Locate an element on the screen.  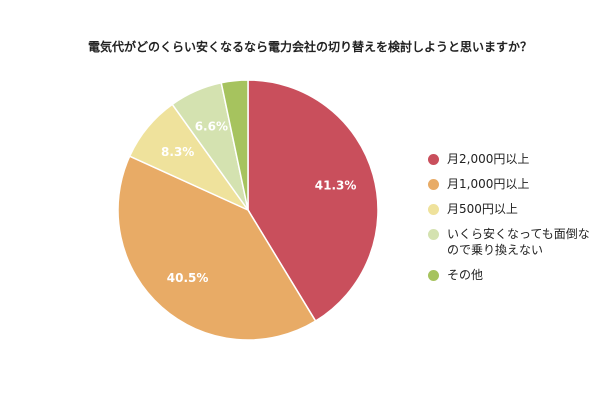
slice-value-label-4: 6.6% is located at coordinates (211, 127).